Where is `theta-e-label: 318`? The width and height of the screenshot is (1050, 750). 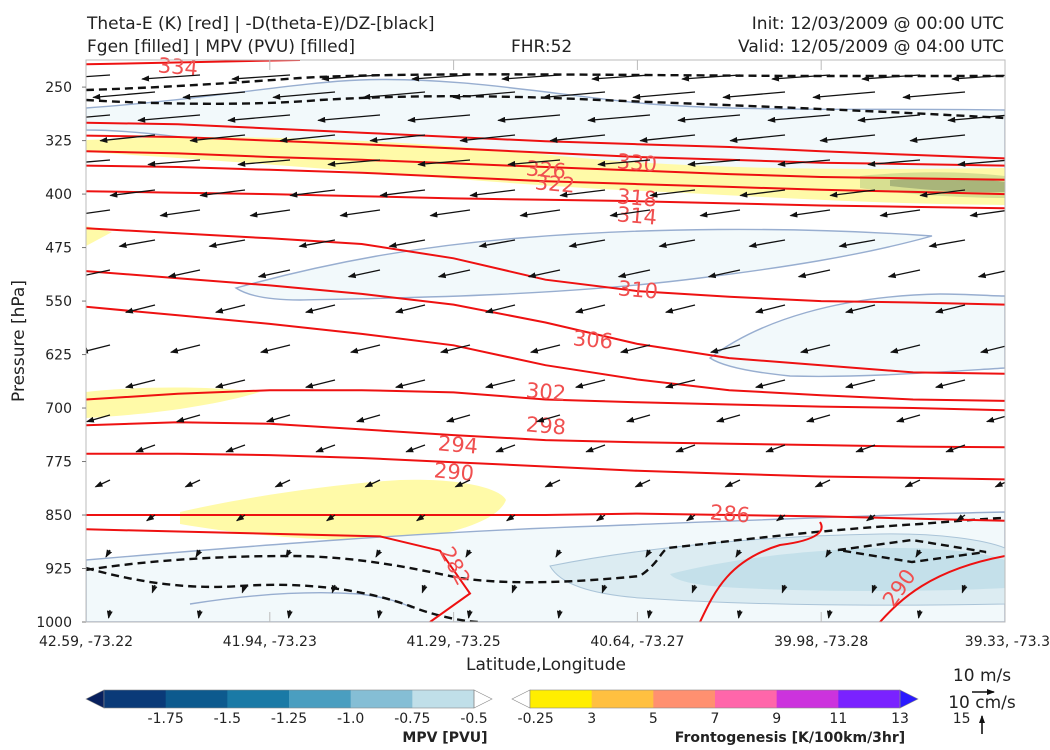 theta-e-label: 318 is located at coordinates (637, 197).